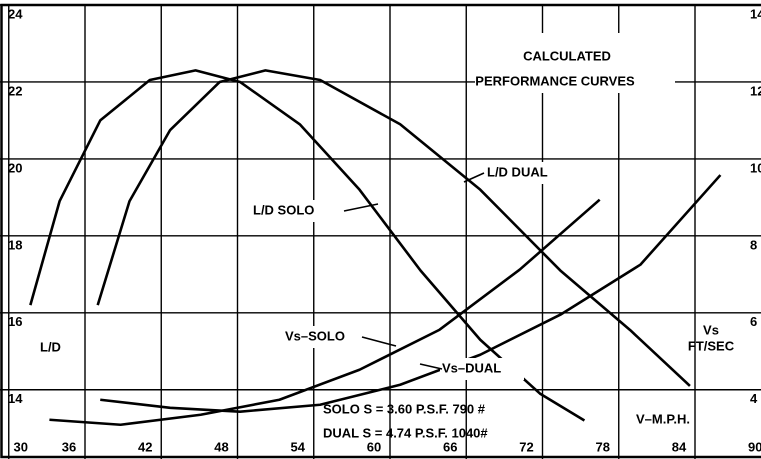 Image resolution: width=761 pixels, height=459 pixels. Describe the element at coordinates (221, 446) in the screenshot. I see `x-tick-label: 48` at that location.